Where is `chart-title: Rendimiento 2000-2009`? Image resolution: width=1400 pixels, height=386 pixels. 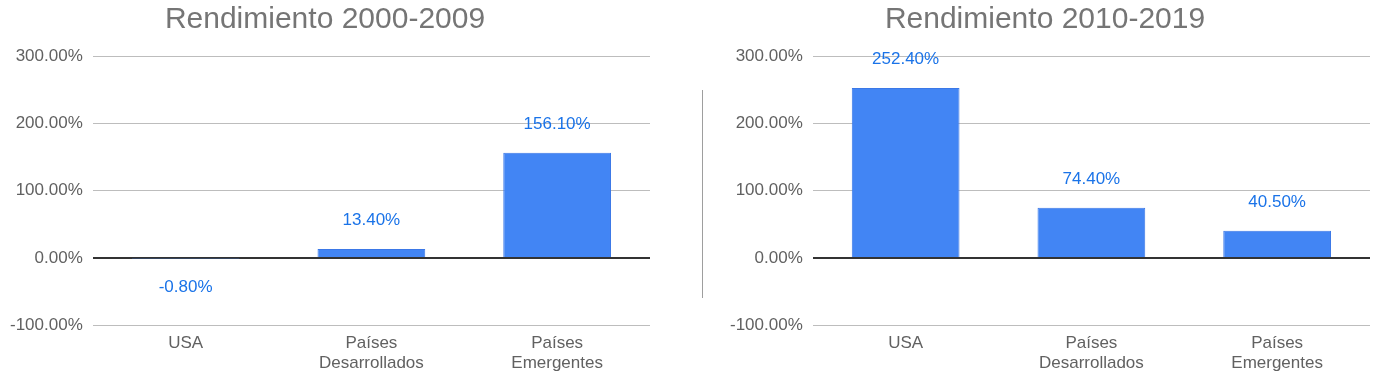 chart-title: Rendimiento 2000-2009 is located at coordinates (325, 18).